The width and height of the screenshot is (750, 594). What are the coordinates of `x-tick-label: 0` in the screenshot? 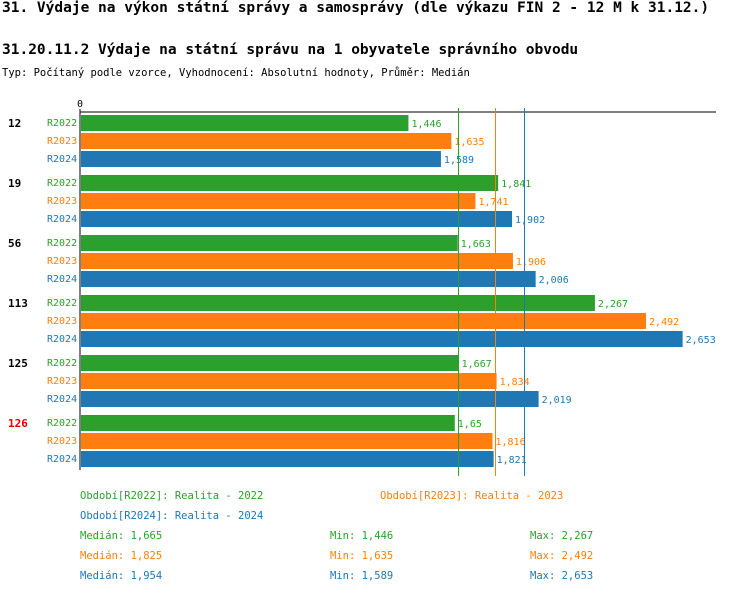 It's located at (80, 104).